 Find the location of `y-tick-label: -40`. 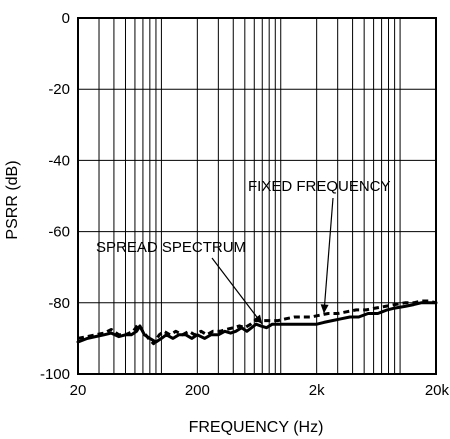

y-tick-label: -40 is located at coordinates (59, 160).